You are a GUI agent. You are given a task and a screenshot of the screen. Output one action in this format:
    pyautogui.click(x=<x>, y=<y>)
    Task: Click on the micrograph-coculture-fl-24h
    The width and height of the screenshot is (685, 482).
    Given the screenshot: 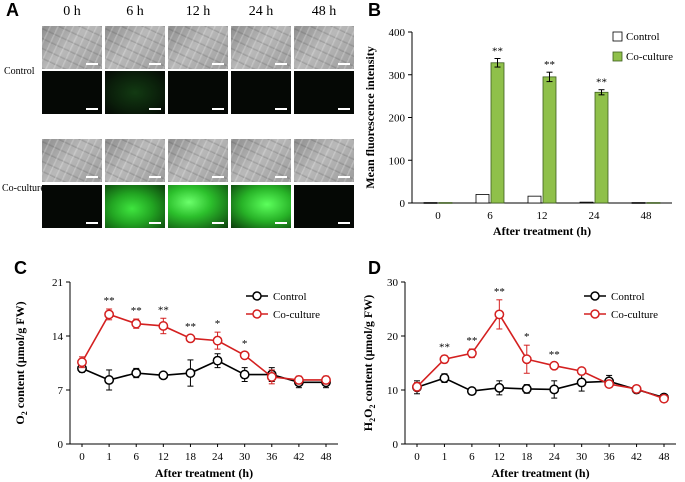 What is the action you would take?
    pyautogui.click(x=261, y=206)
    